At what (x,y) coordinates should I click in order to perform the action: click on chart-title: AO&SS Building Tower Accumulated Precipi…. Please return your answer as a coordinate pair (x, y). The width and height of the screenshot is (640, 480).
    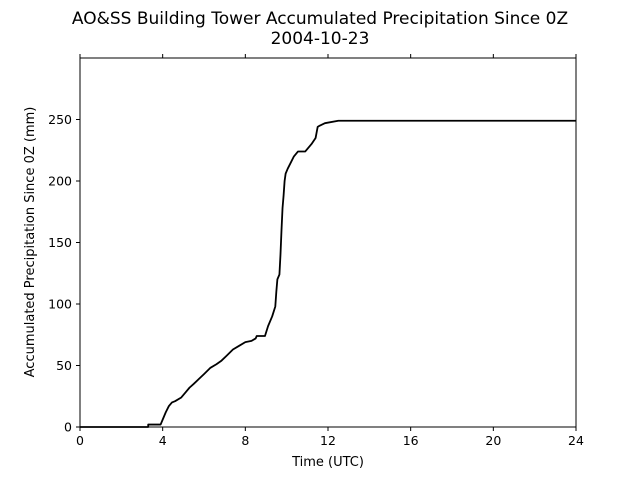
    Looking at the image, I should click on (320, 19).